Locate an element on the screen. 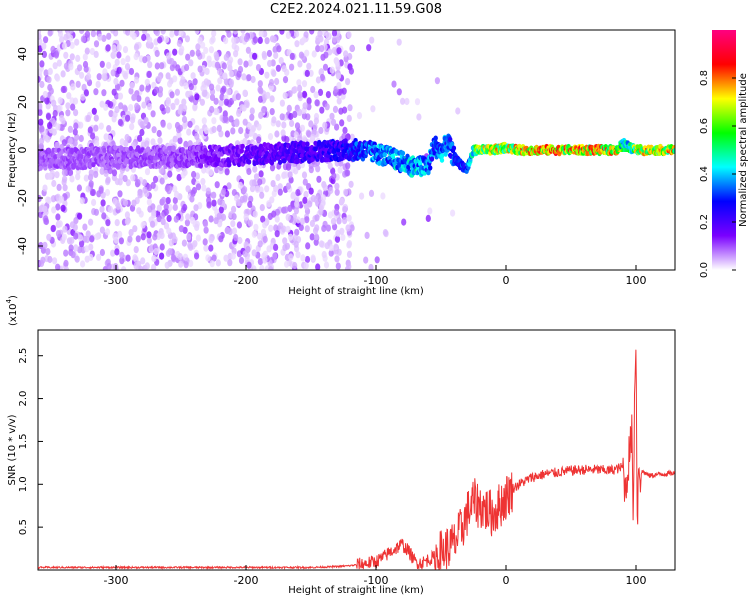  bottom-xtick-label: -100 is located at coordinates (376, 580).